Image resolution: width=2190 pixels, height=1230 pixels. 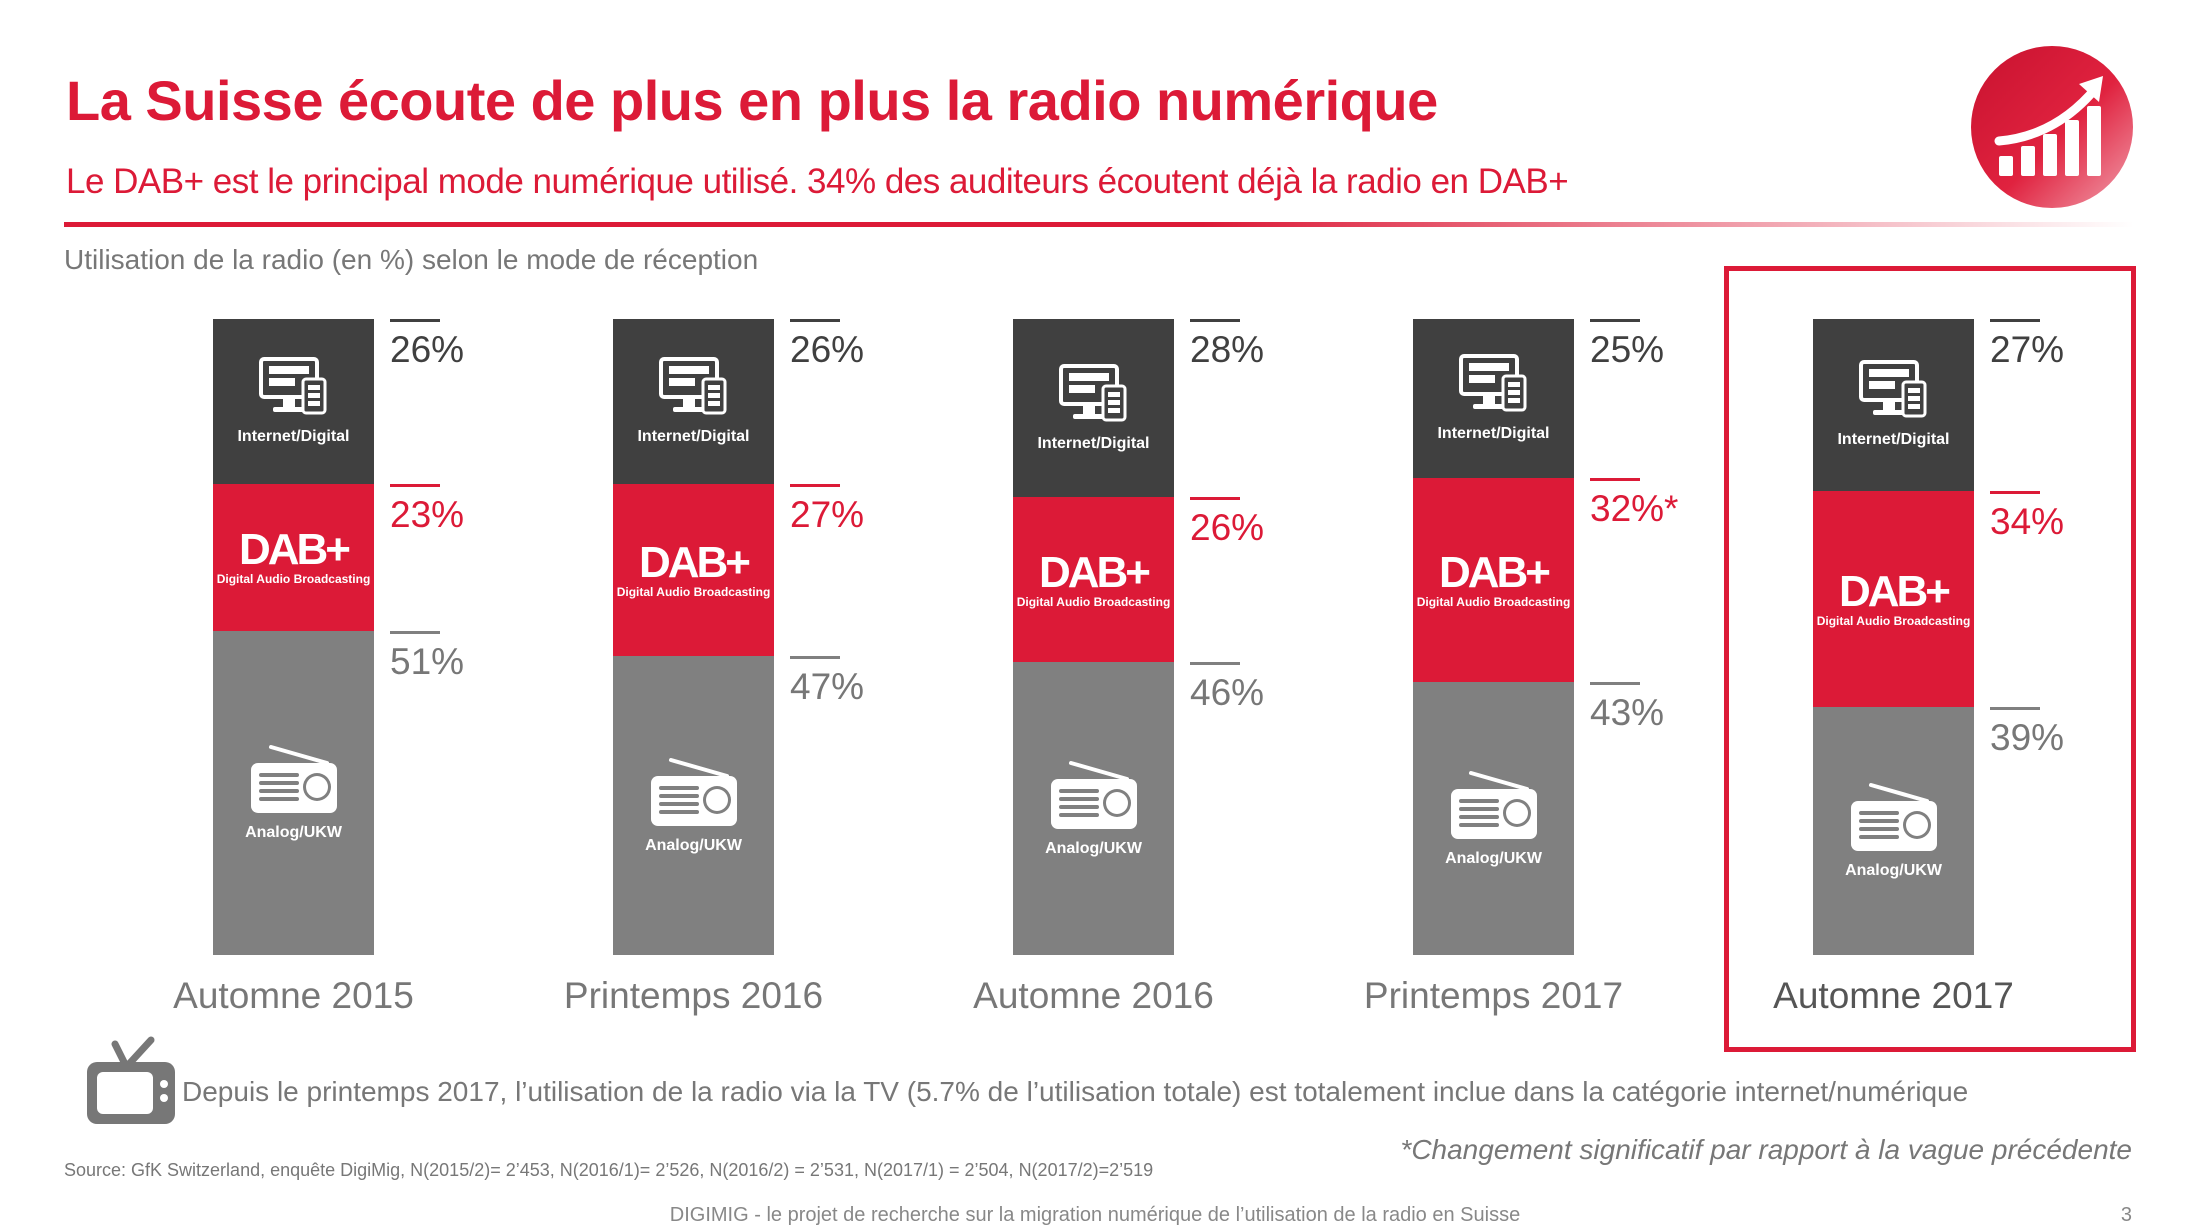 What do you see at coordinates (2052, 127) in the screenshot?
I see `growth-chart-arrow-icon` at bounding box center [2052, 127].